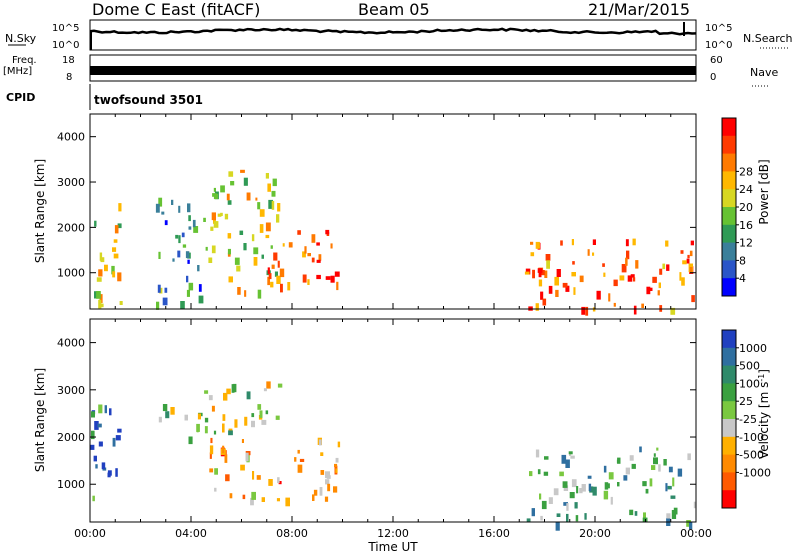  What do you see at coordinates (718, 28) in the screenshot?
I see `nsearch-hi-label: 10^5` at bounding box center [718, 28].